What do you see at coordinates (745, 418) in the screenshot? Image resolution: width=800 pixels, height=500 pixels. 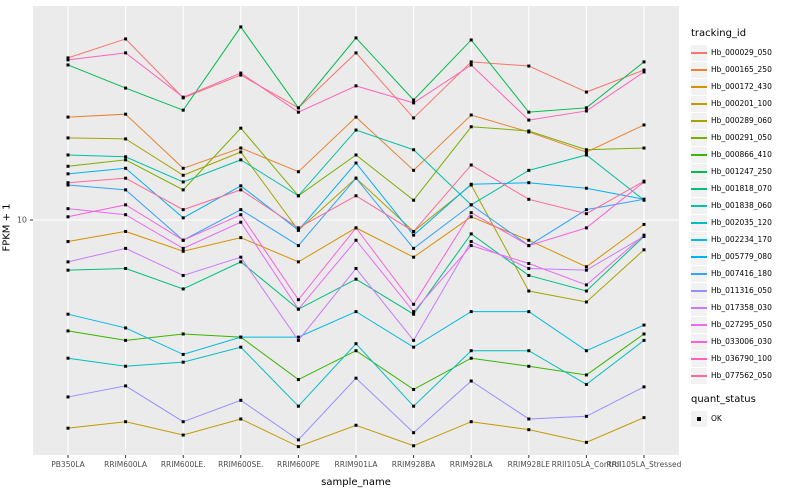 I see `legend-shape-entries: OK` at bounding box center [745, 418].